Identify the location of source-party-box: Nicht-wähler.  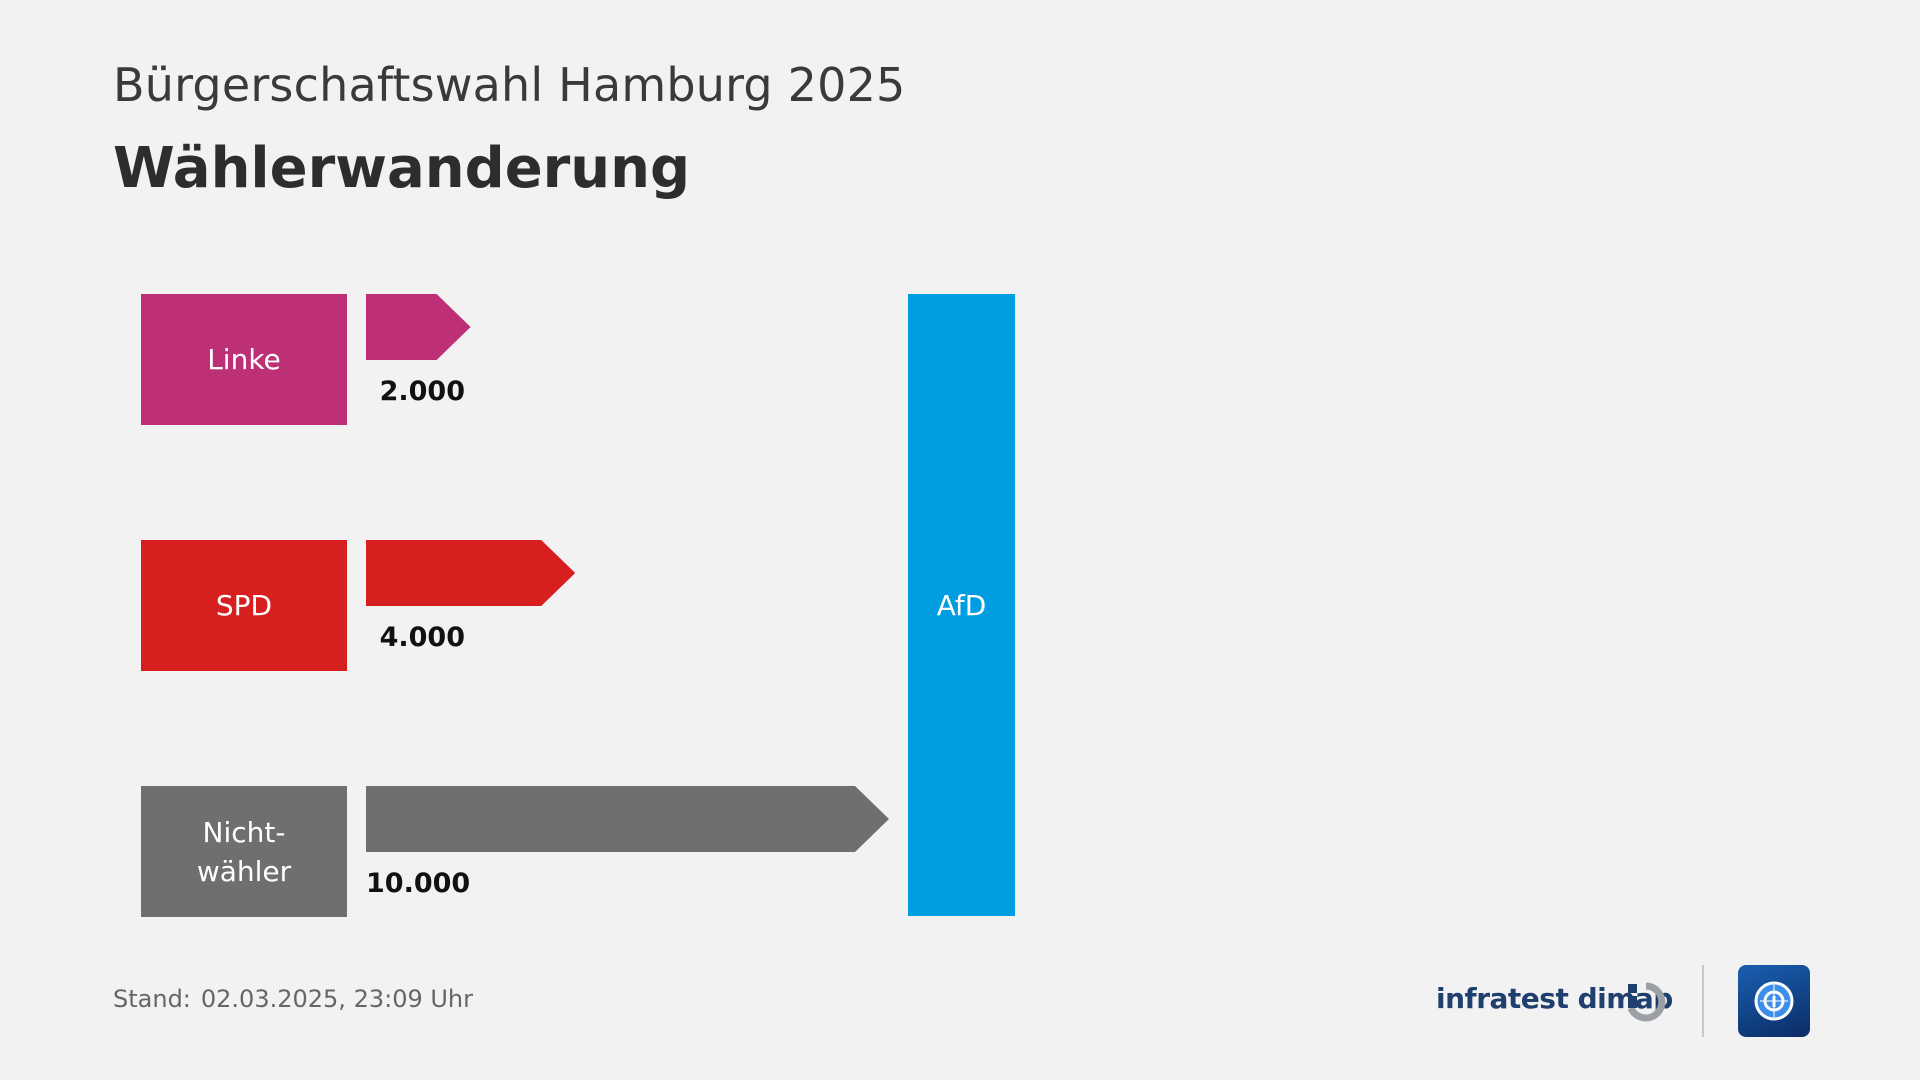
(244, 851).